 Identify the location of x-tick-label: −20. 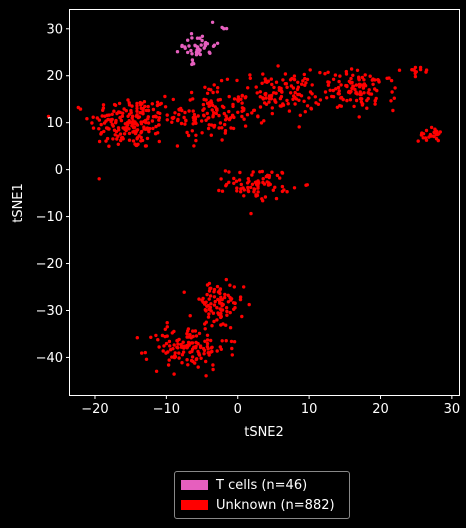
(94, 409).